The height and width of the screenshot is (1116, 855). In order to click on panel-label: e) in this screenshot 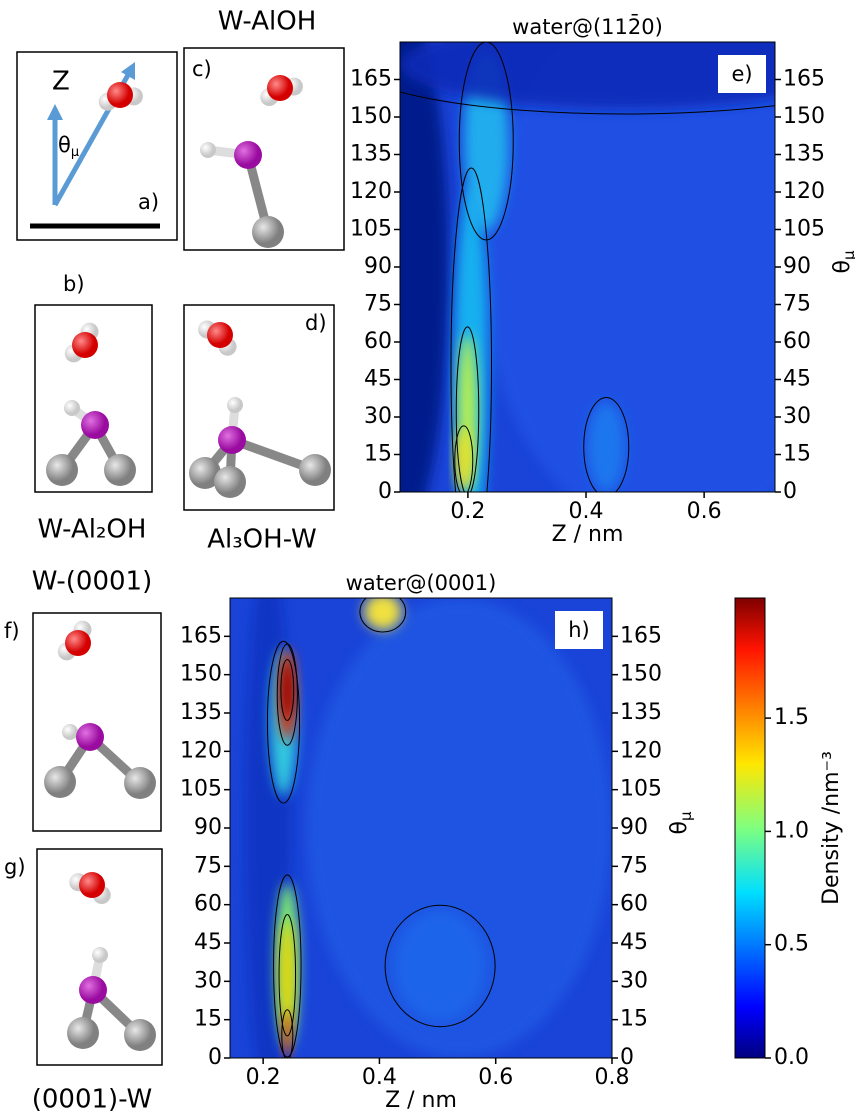, I will do `click(741, 74)`.